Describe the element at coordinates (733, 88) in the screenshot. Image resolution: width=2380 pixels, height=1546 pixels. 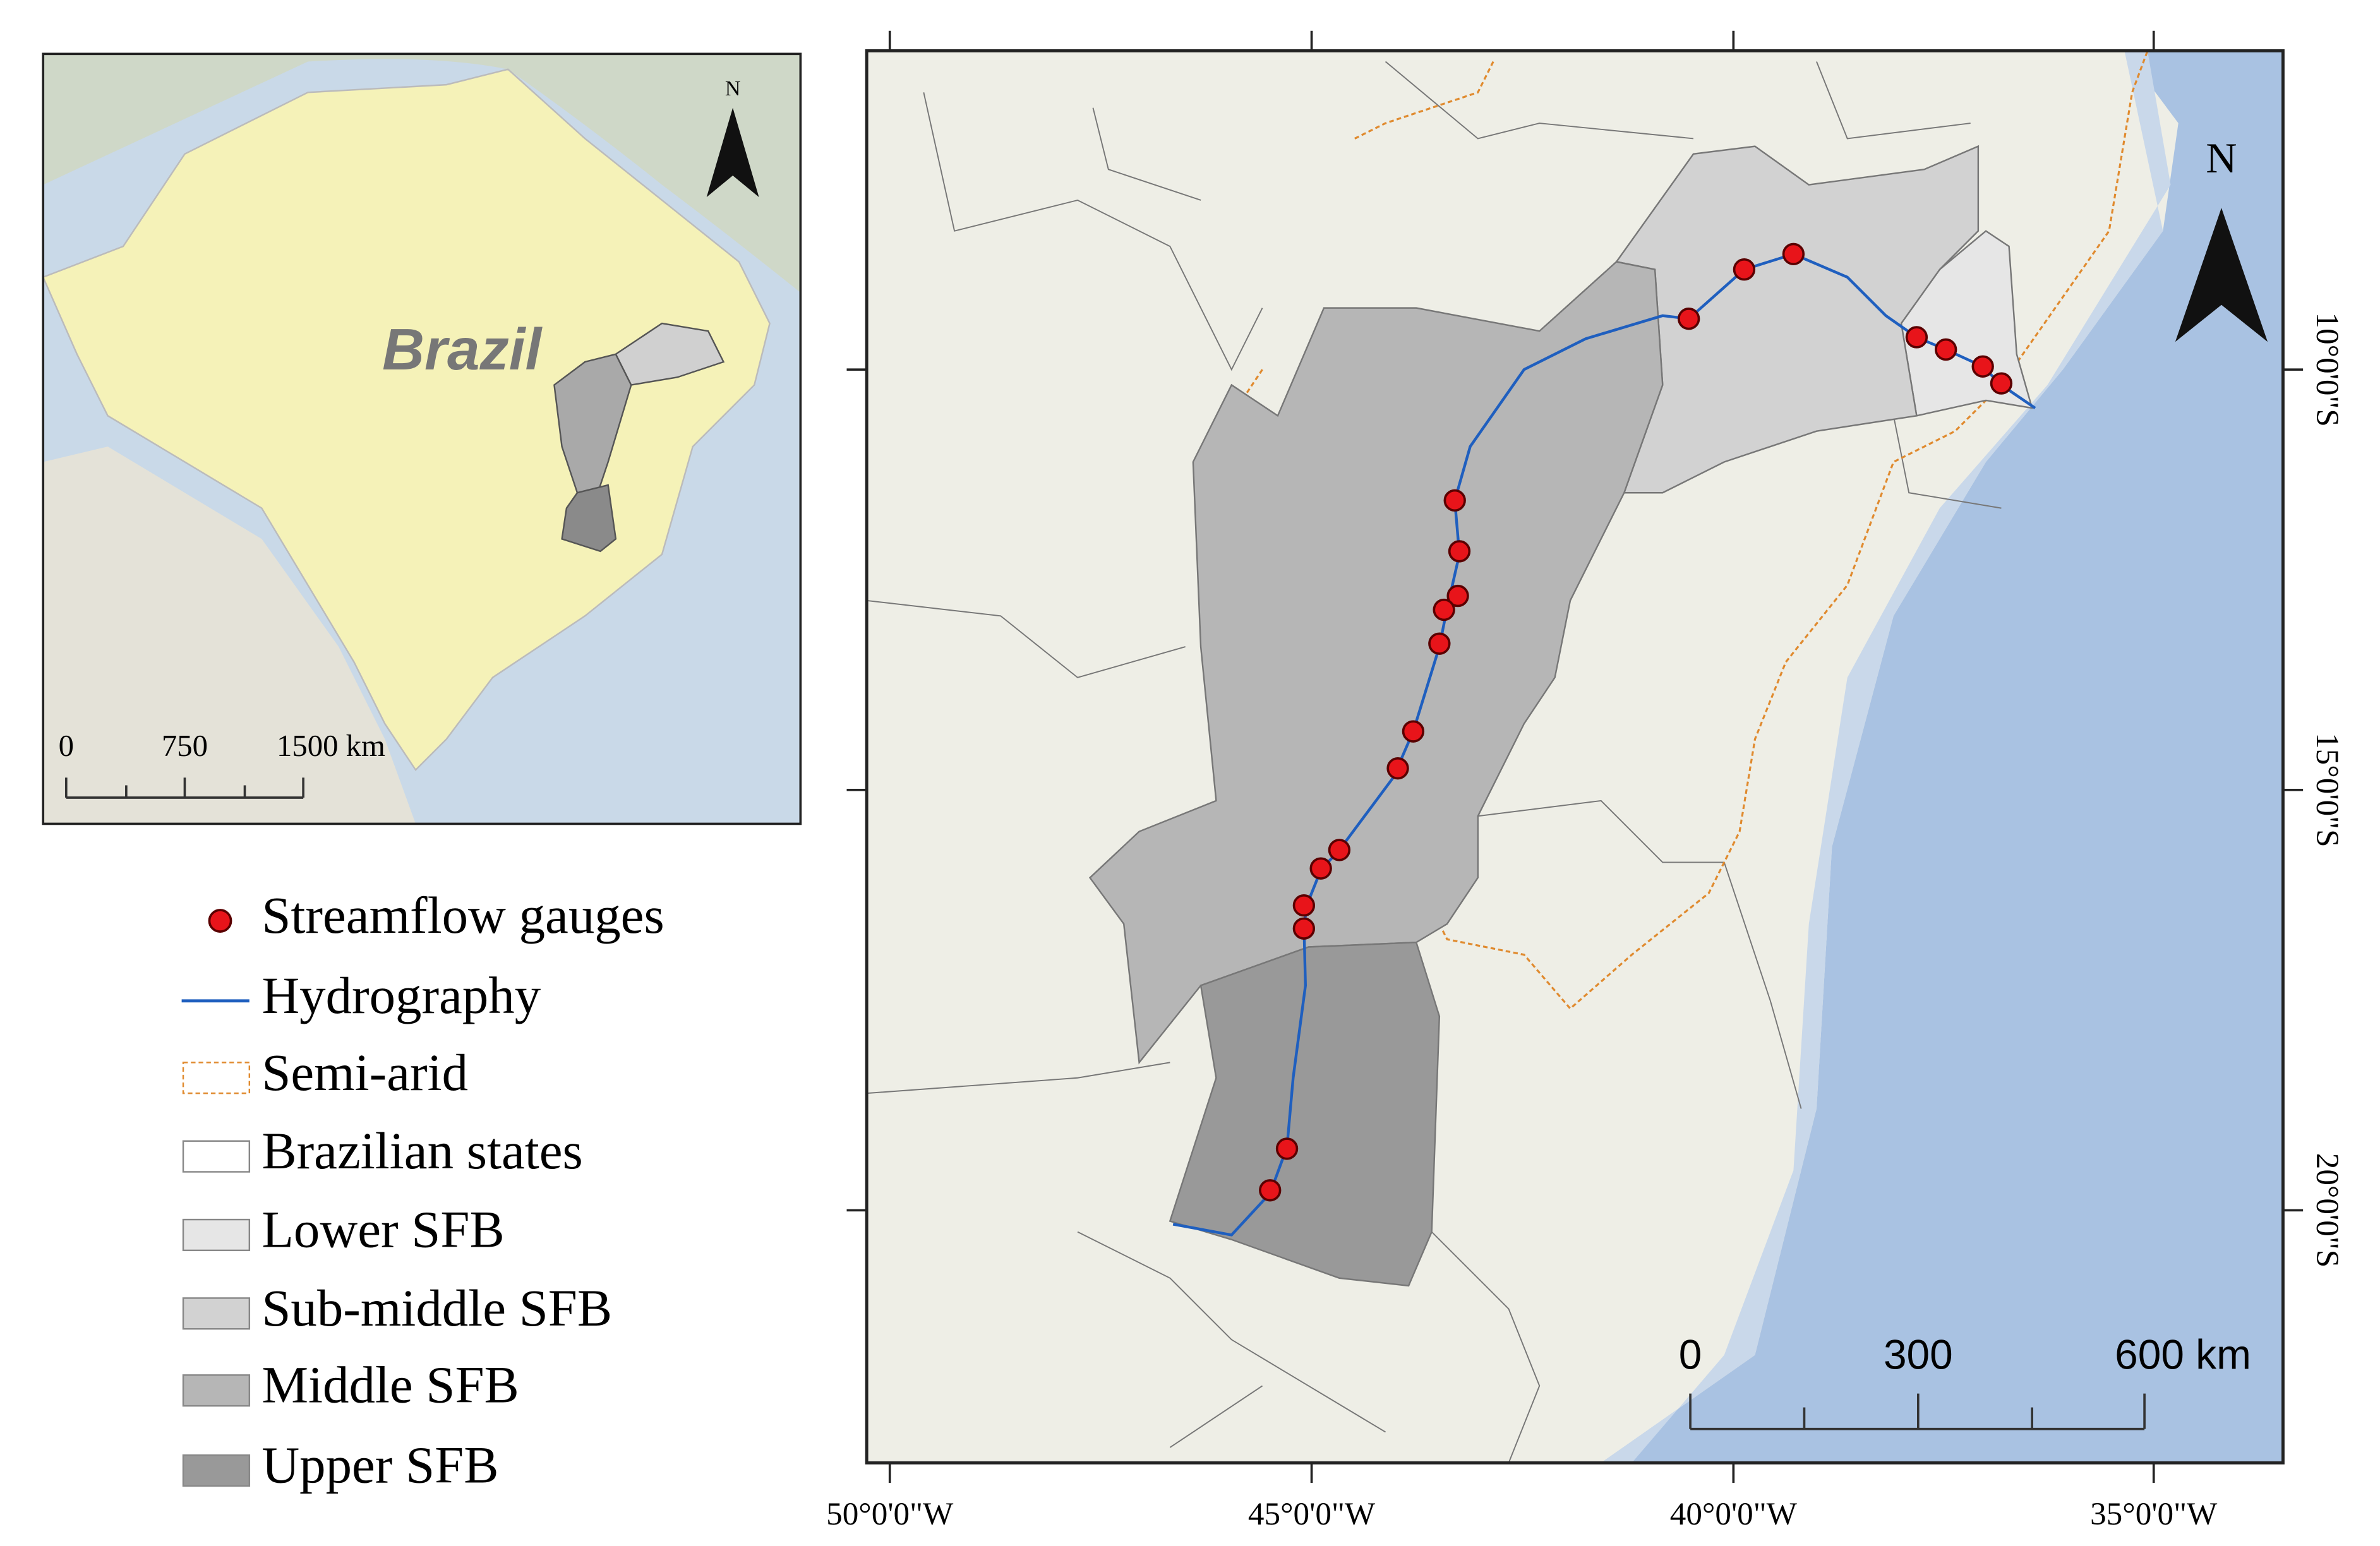
I see `inset-north-label: N` at that location.